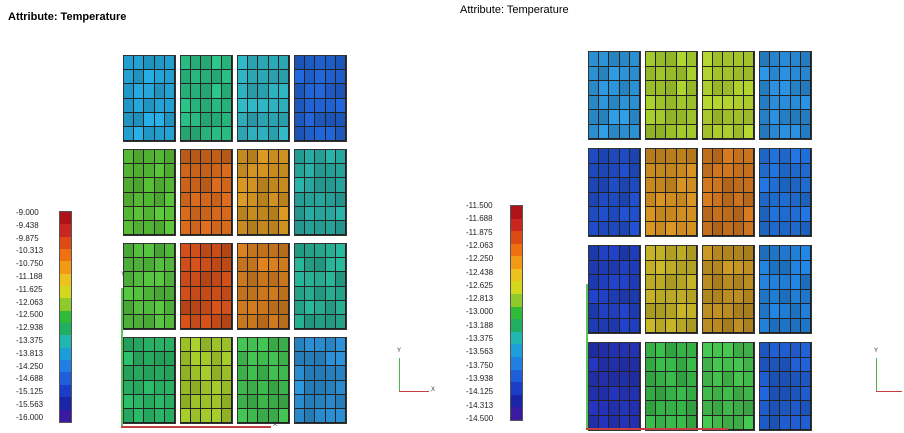  I want to click on triad-y-label: Y, so click(876, 351).